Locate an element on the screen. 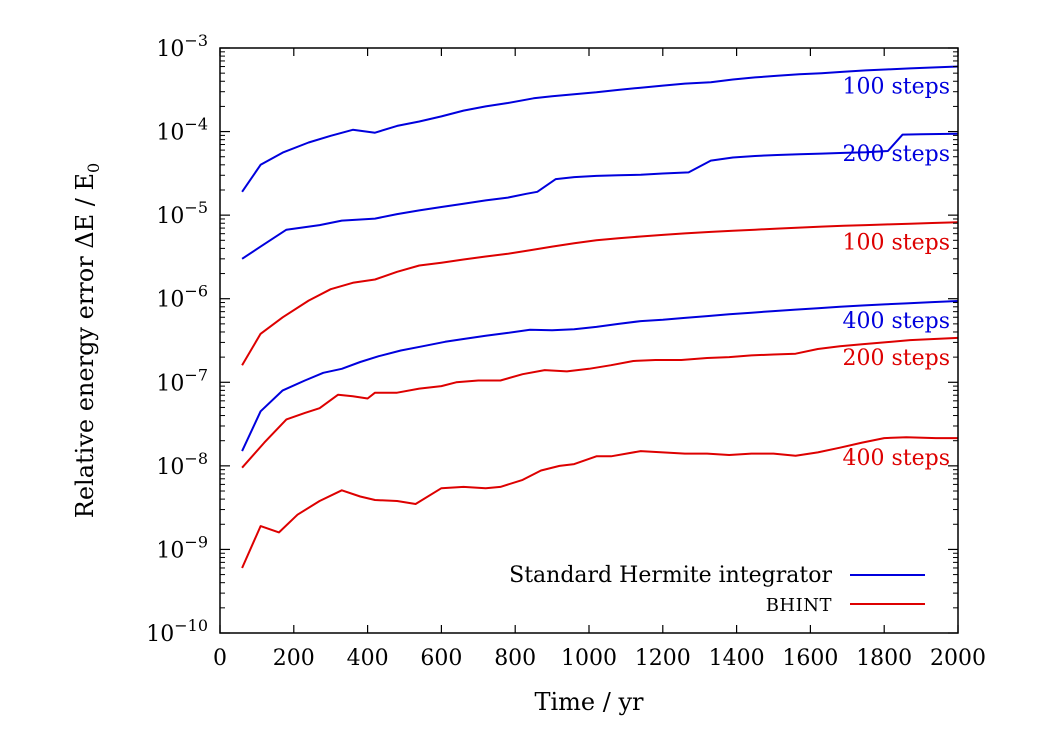  y-axis-label: Relative energy error ΔE / E0 is located at coordinates (87, 340).